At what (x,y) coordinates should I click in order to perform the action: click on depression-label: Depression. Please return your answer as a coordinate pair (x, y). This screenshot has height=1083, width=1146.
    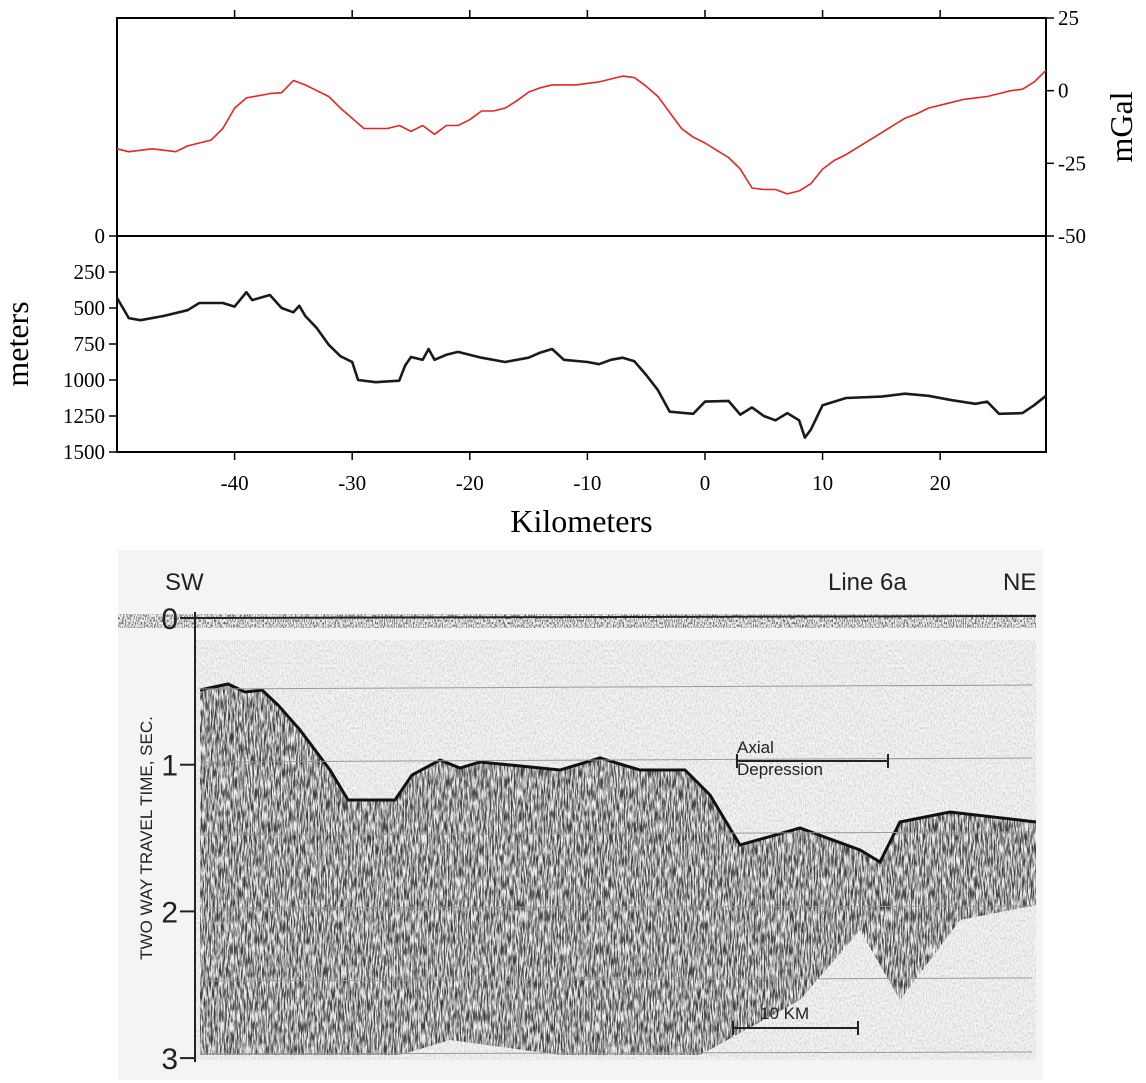
    Looking at the image, I should click on (780, 769).